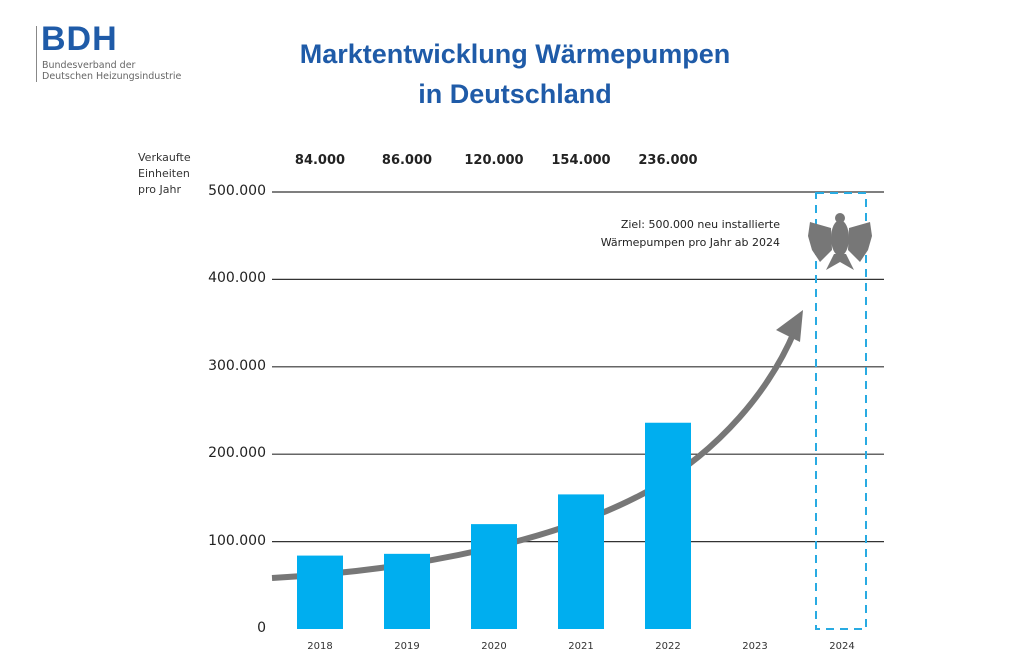 The image size is (1024, 671). I want to click on x-tick-label: 2018, so click(320, 646).